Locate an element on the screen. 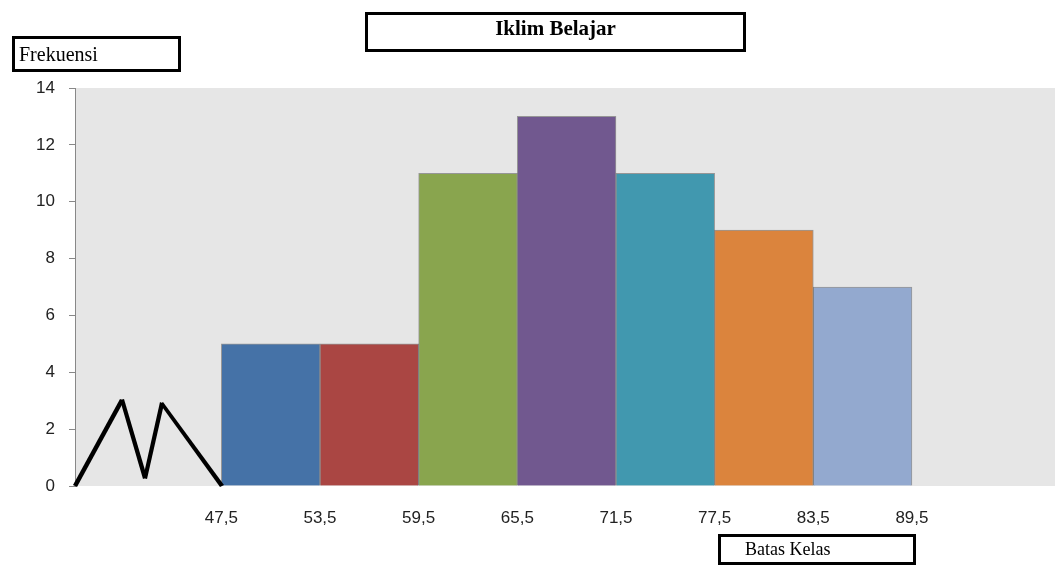  chart-title: Iklim Belajar is located at coordinates (555, 32).